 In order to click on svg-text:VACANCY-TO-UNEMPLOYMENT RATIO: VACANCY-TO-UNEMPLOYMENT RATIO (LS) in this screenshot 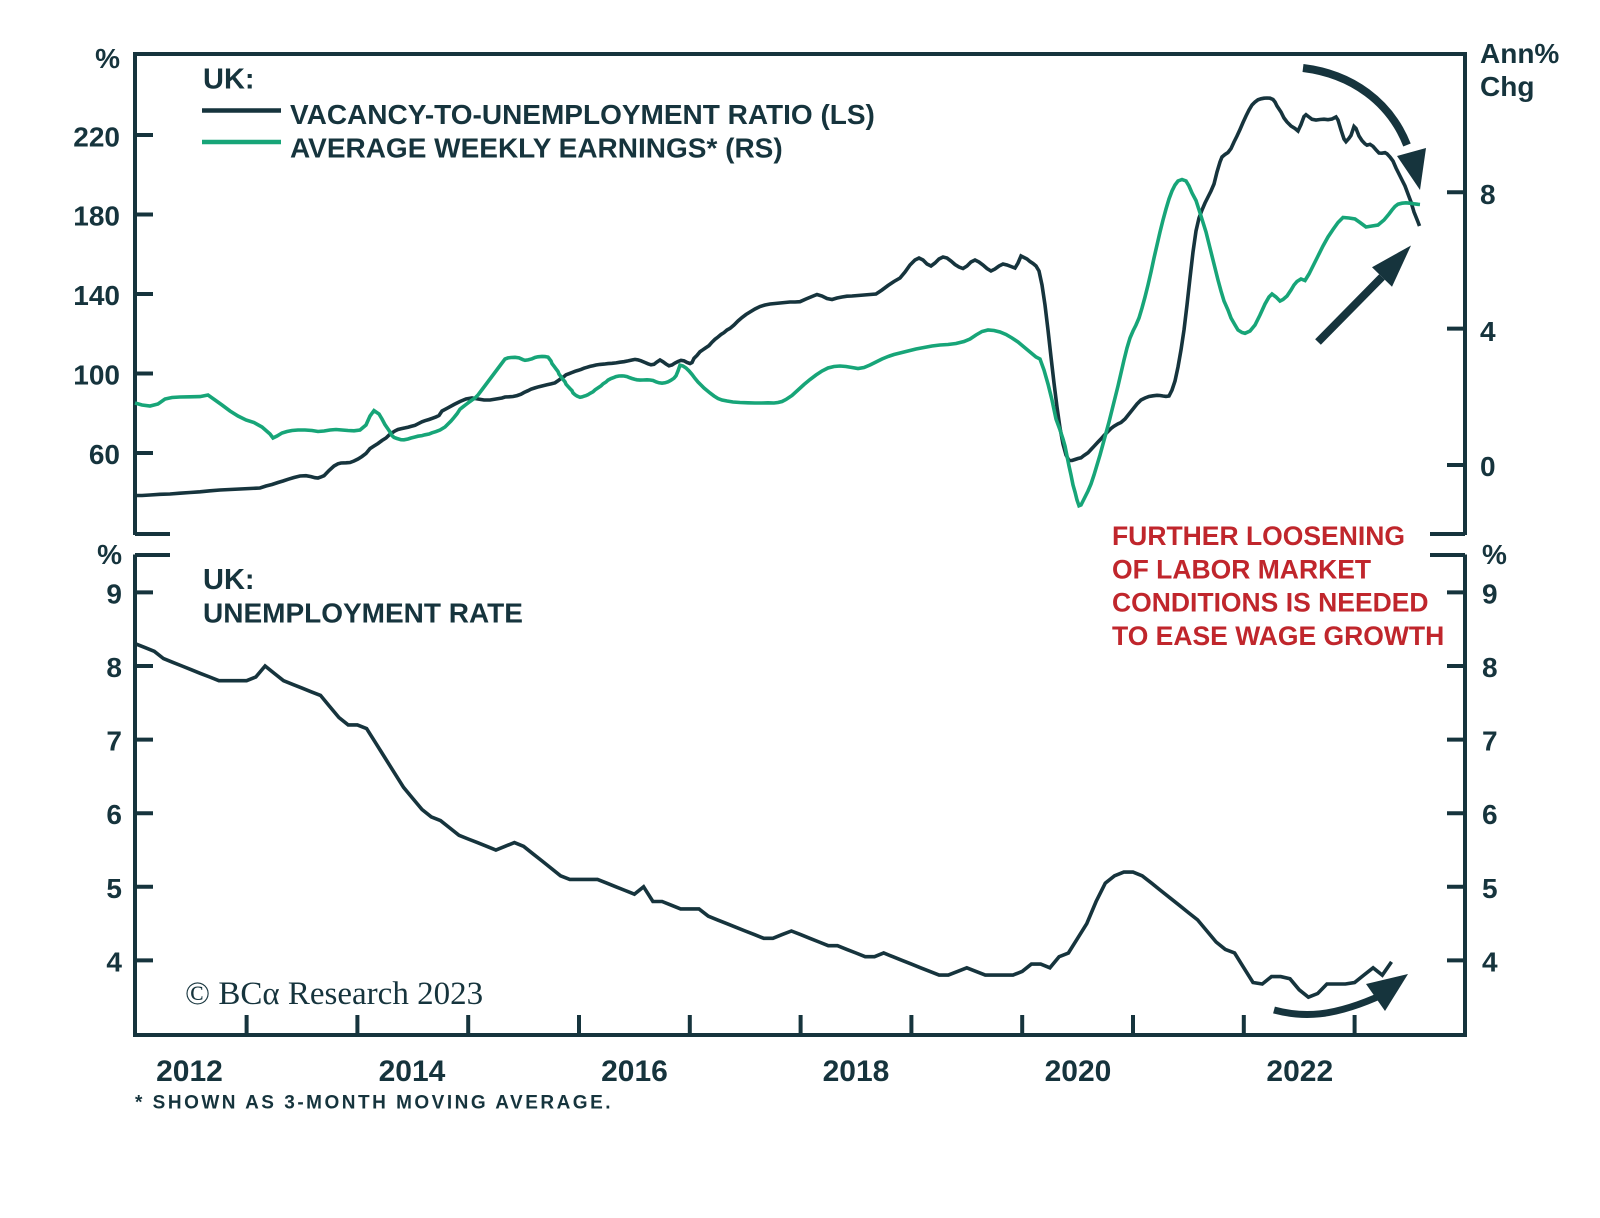, I will do `click(582, 114)`.